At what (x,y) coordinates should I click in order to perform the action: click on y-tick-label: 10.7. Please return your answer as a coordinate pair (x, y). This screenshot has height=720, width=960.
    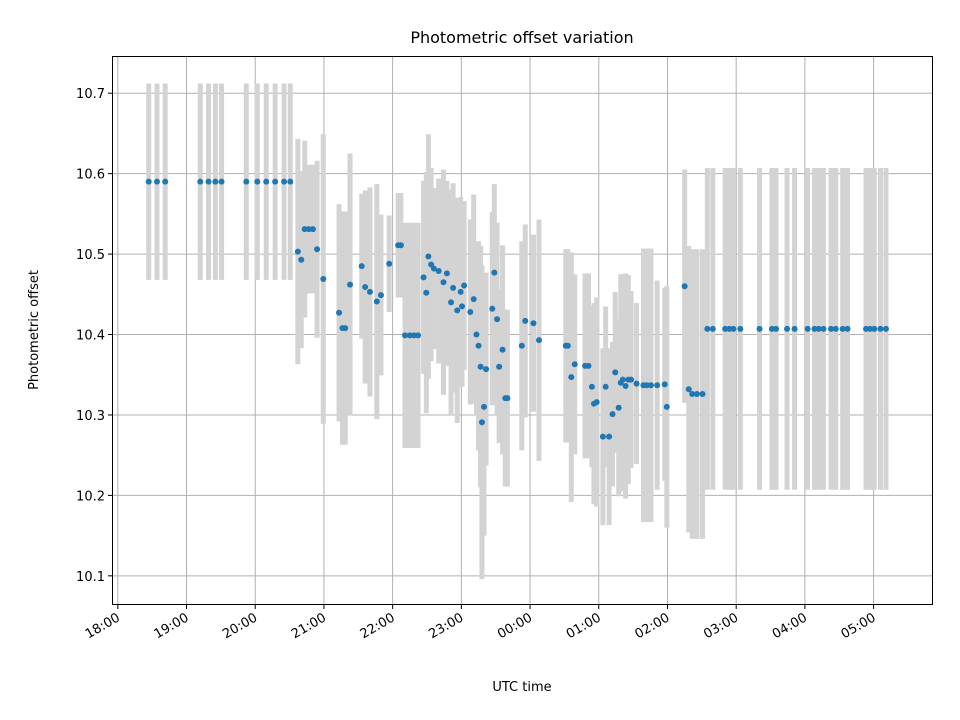
    Looking at the image, I should click on (90, 94).